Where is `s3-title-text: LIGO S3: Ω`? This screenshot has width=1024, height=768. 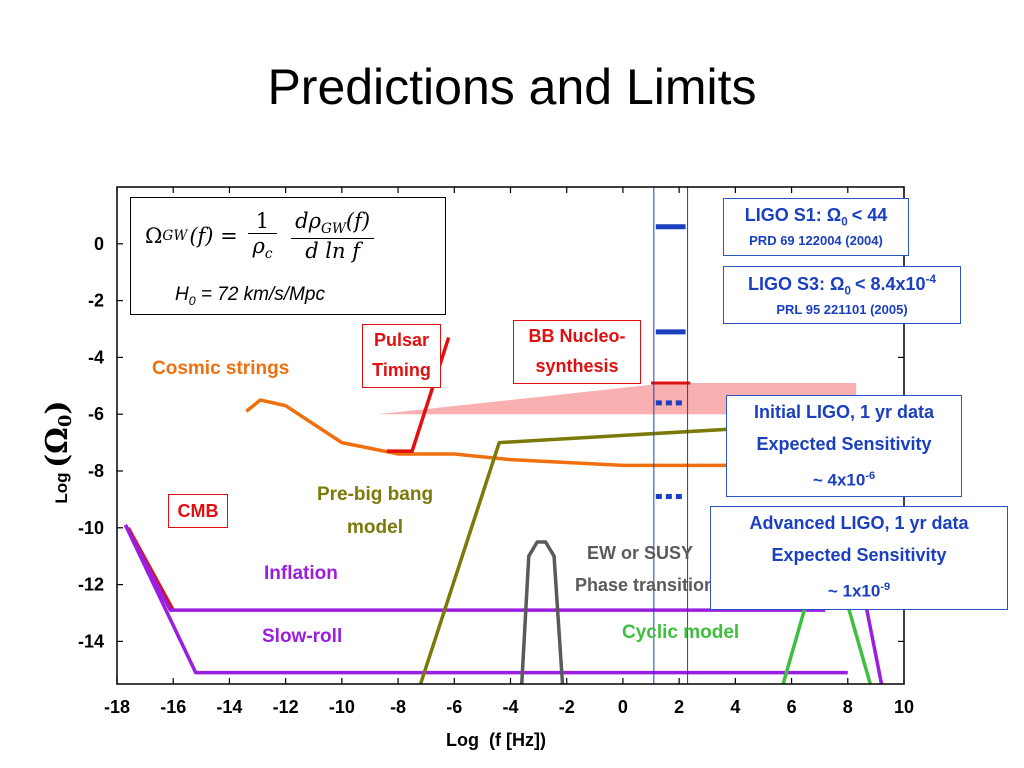 s3-title-text: LIGO S3: Ω is located at coordinates (796, 284).